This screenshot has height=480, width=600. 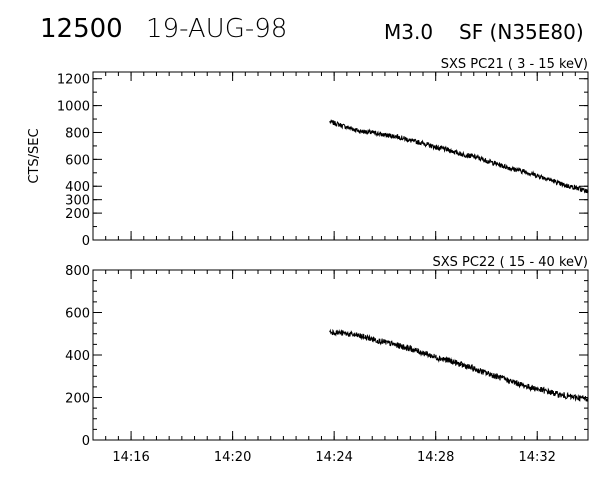 What do you see at coordinates (86, 241) in the screenshot?
I see `panel1-ytick-label: 0` at bounding box center [86, 241].